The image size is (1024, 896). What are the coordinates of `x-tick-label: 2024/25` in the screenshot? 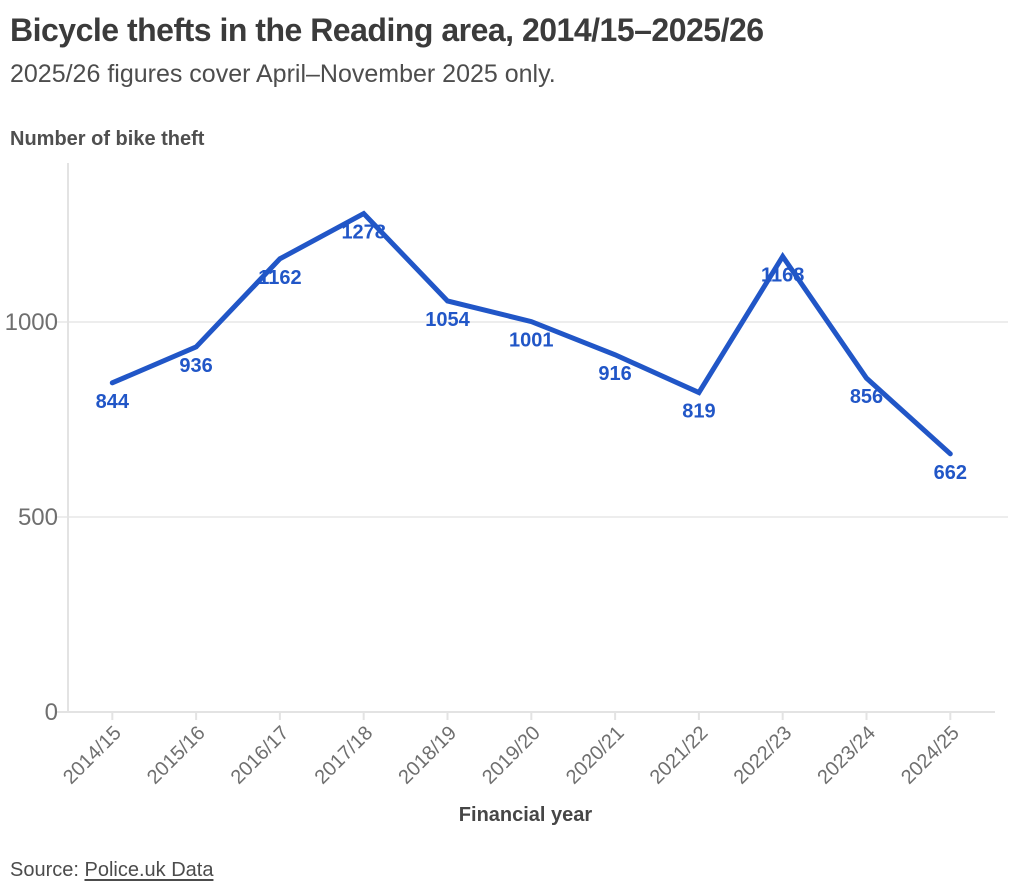 It's located at (930, 755).